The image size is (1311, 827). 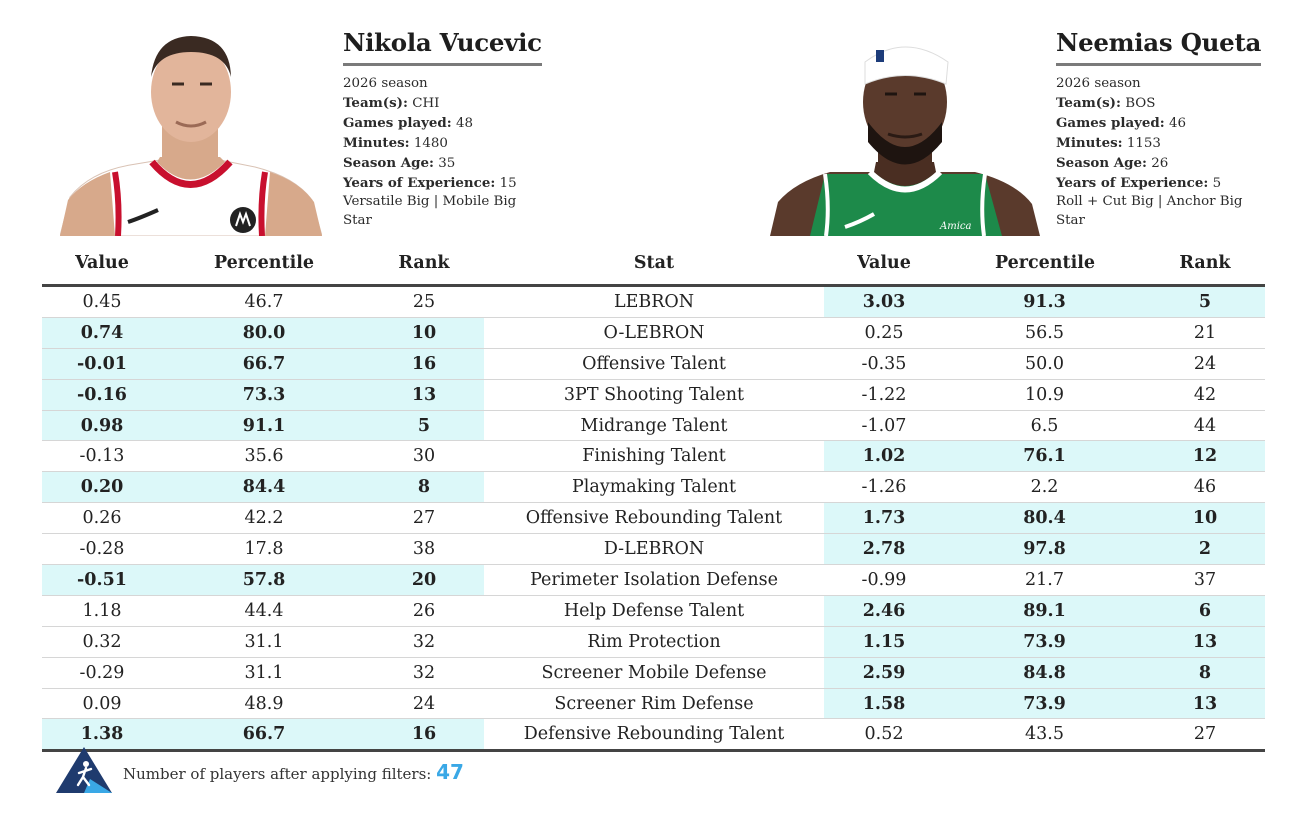 I want to click on right-value-cell: -0.99, so click(x=884, y=580).